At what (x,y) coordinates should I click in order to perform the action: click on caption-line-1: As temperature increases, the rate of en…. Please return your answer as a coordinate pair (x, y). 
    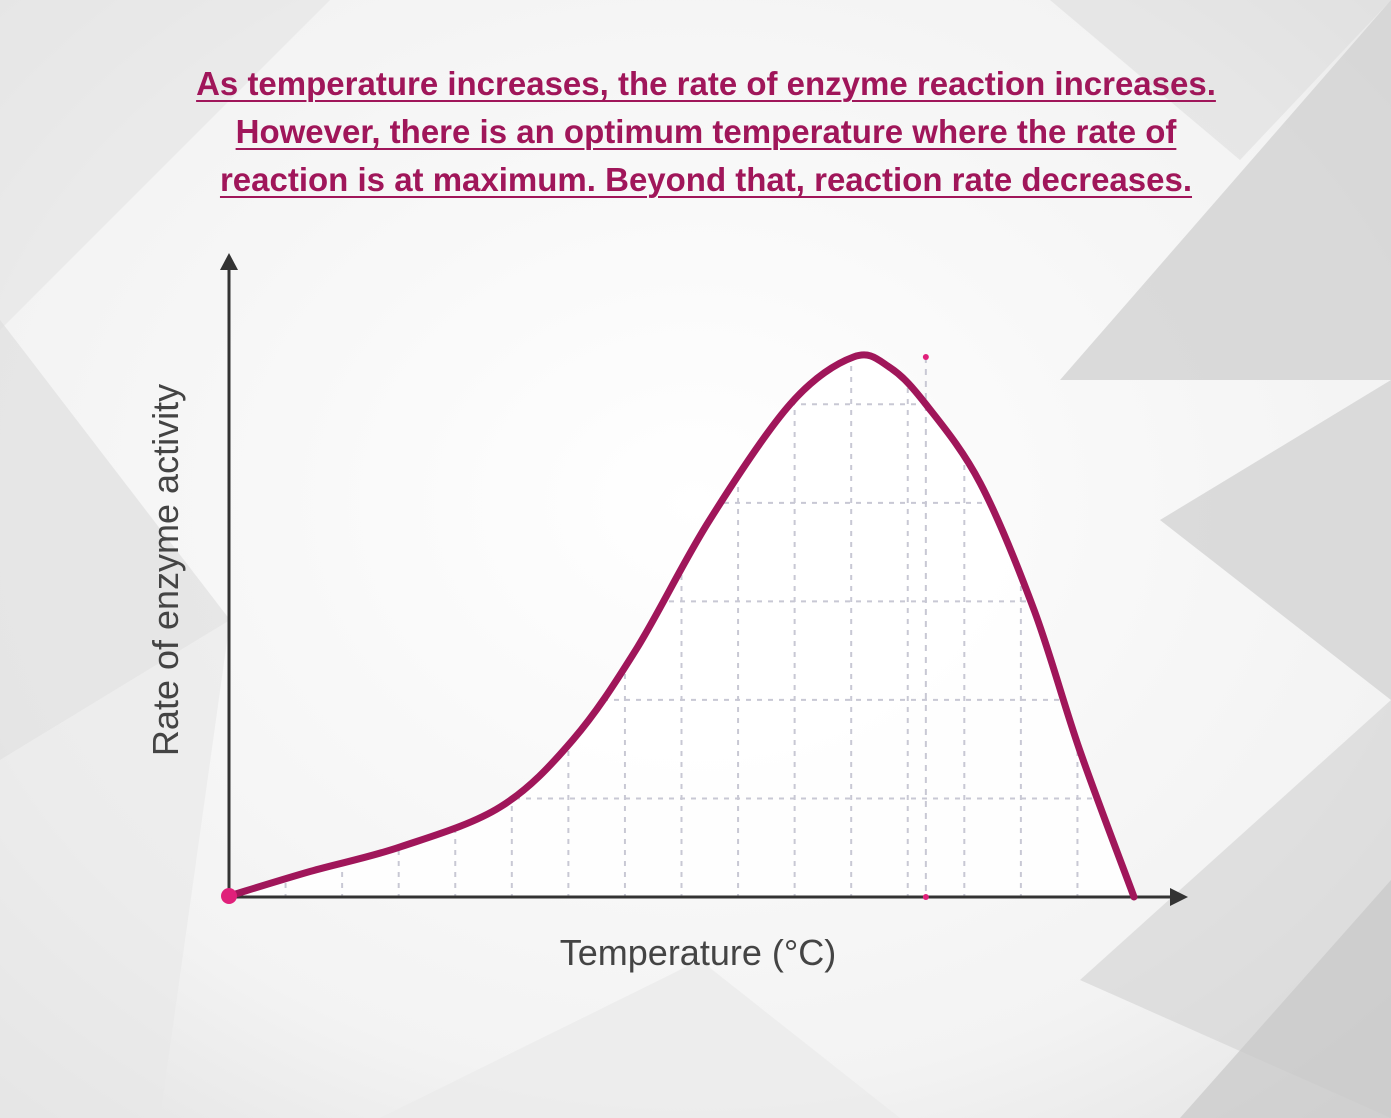
    Looking at the image, I should click on (706, 83).